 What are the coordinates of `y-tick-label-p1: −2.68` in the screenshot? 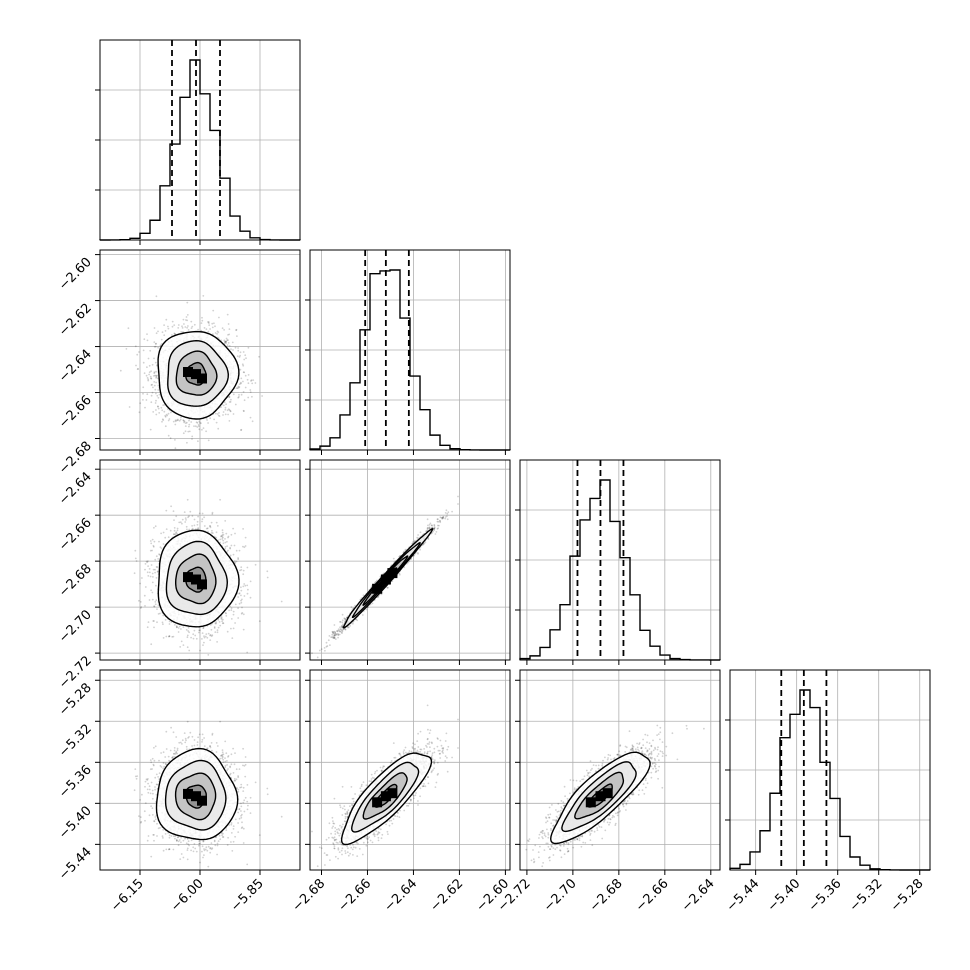 It's located at (75, 458).